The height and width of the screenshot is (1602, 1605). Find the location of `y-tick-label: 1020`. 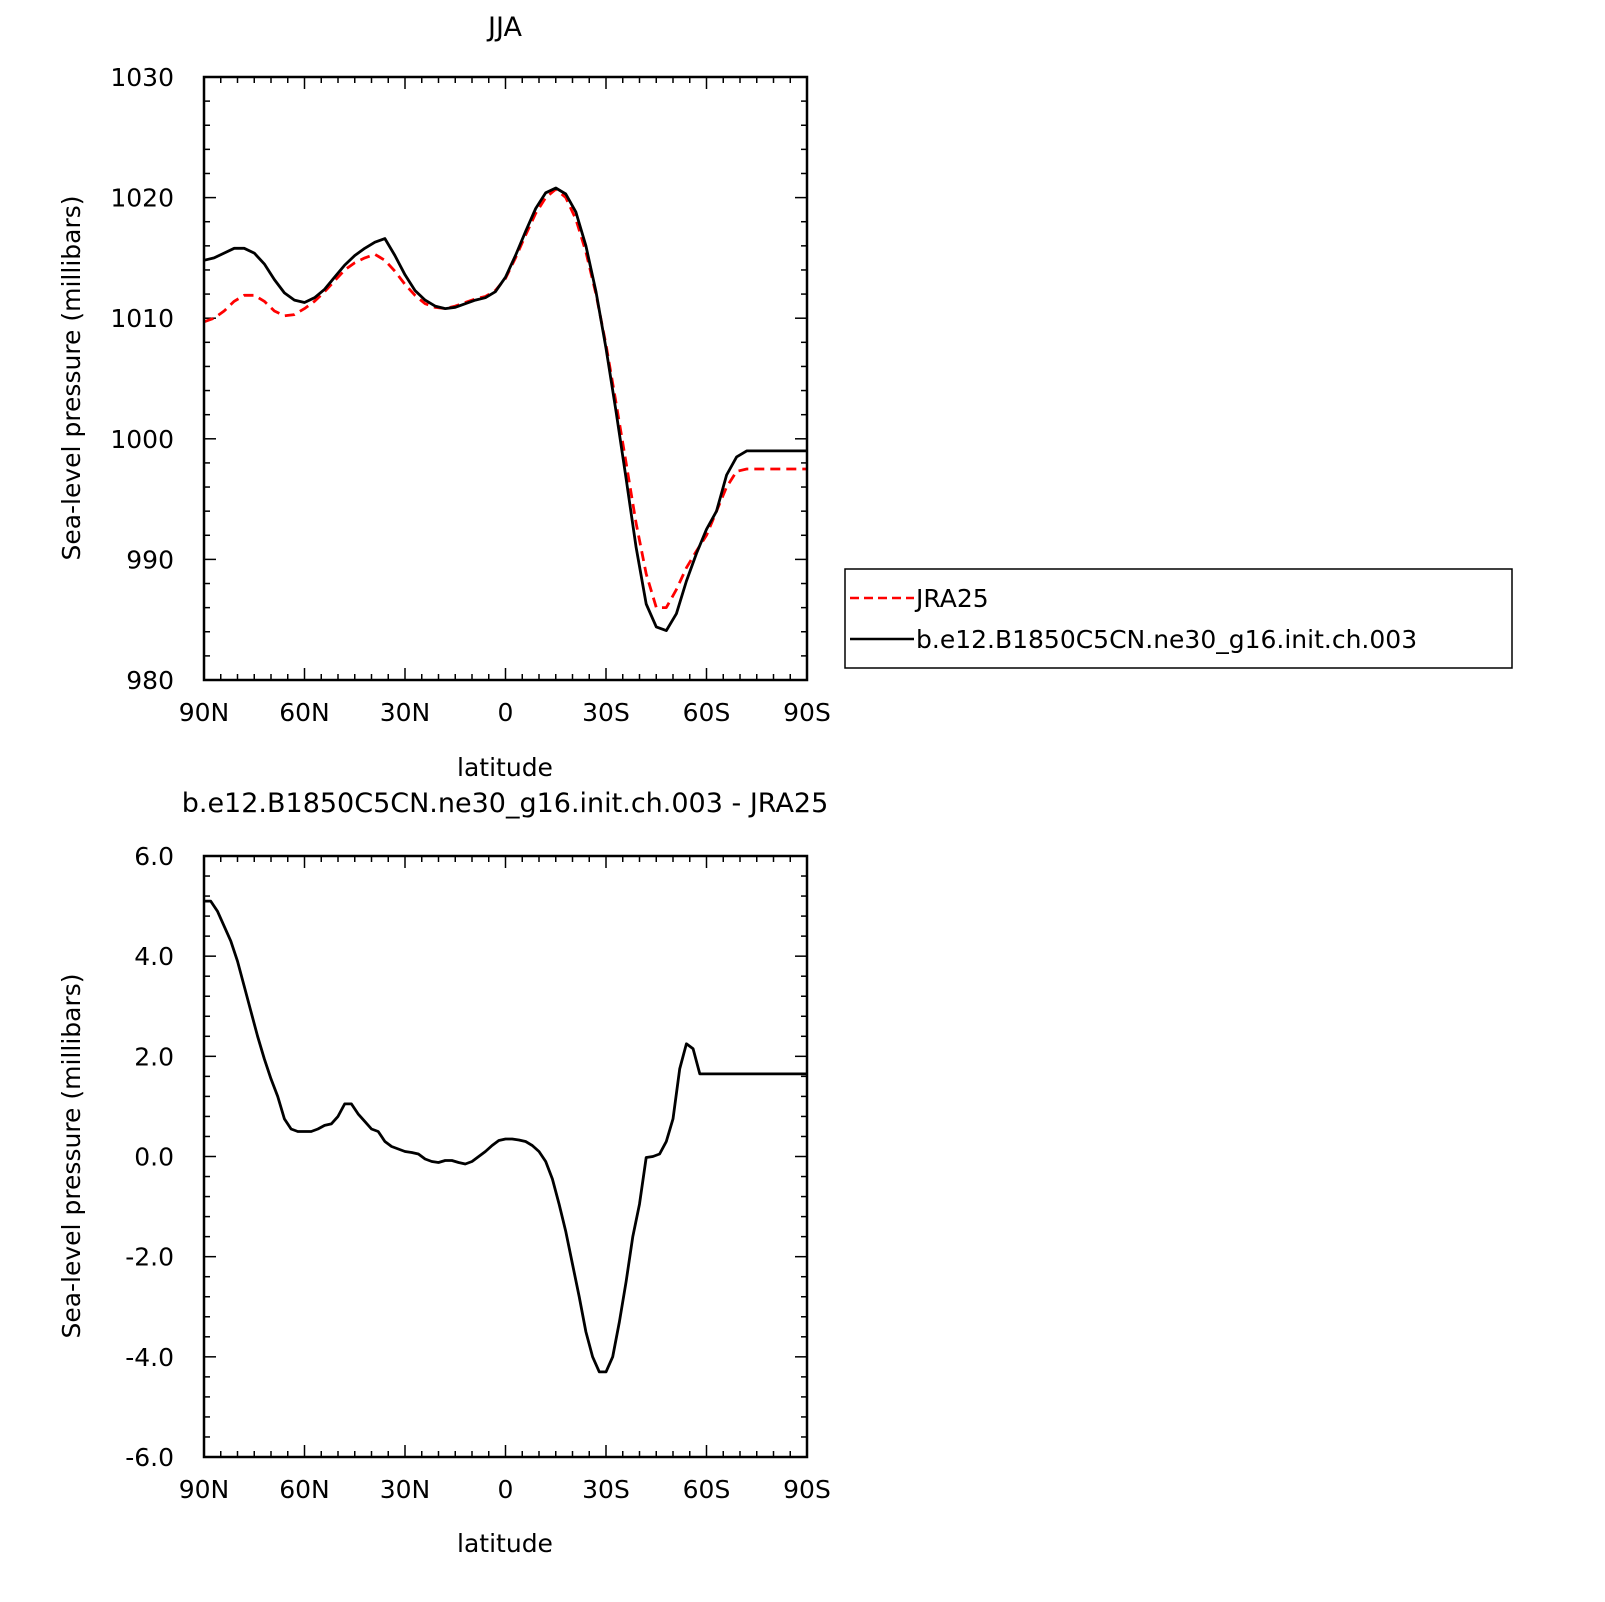

y-tick-label: 1020 is located at coordinates (142, 198).